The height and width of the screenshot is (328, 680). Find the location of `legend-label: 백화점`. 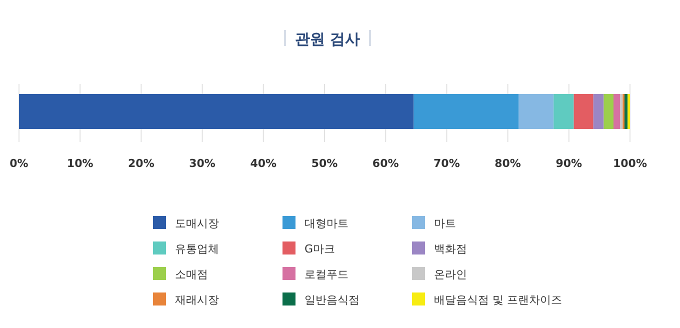

legend-label: 백화점 is located at coordinates (450, 249).